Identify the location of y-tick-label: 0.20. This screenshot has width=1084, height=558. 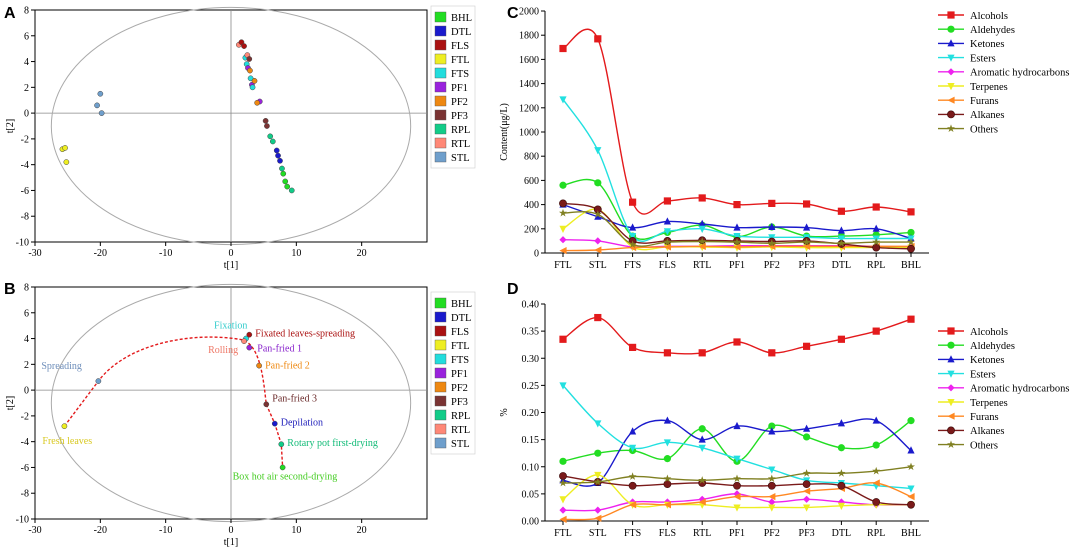
(531, 413).